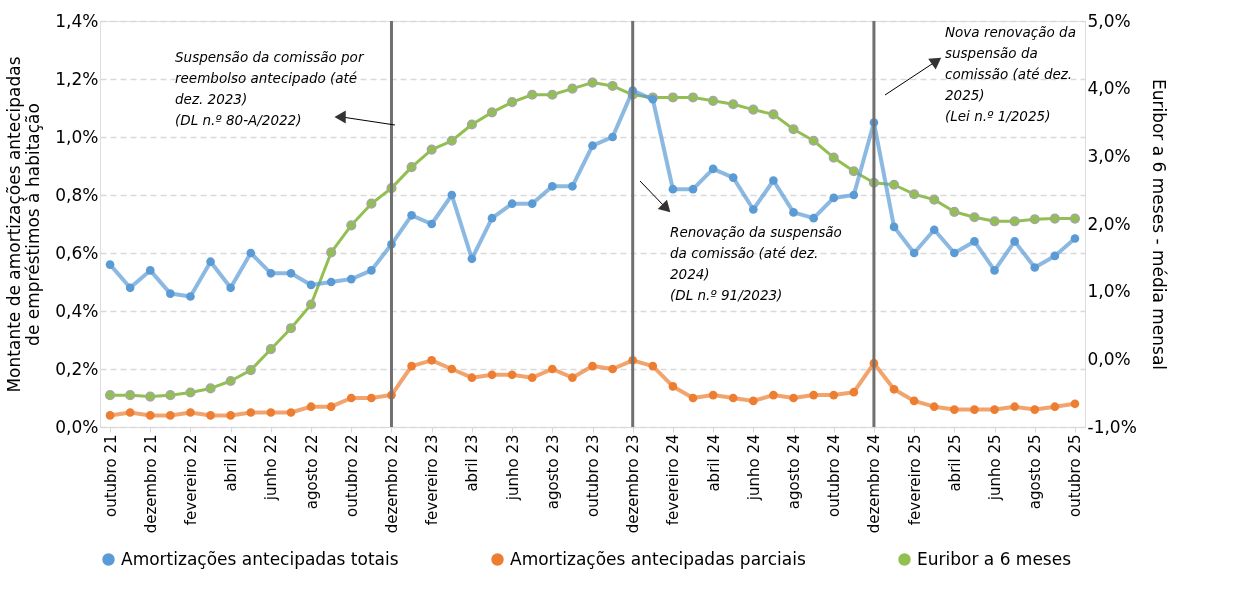 The image size is (1238, 615). What do you see at coordinates (954, 463) in the screenshot?
I see `x-tick-label: abril 25` at bounding box center [954, 463].